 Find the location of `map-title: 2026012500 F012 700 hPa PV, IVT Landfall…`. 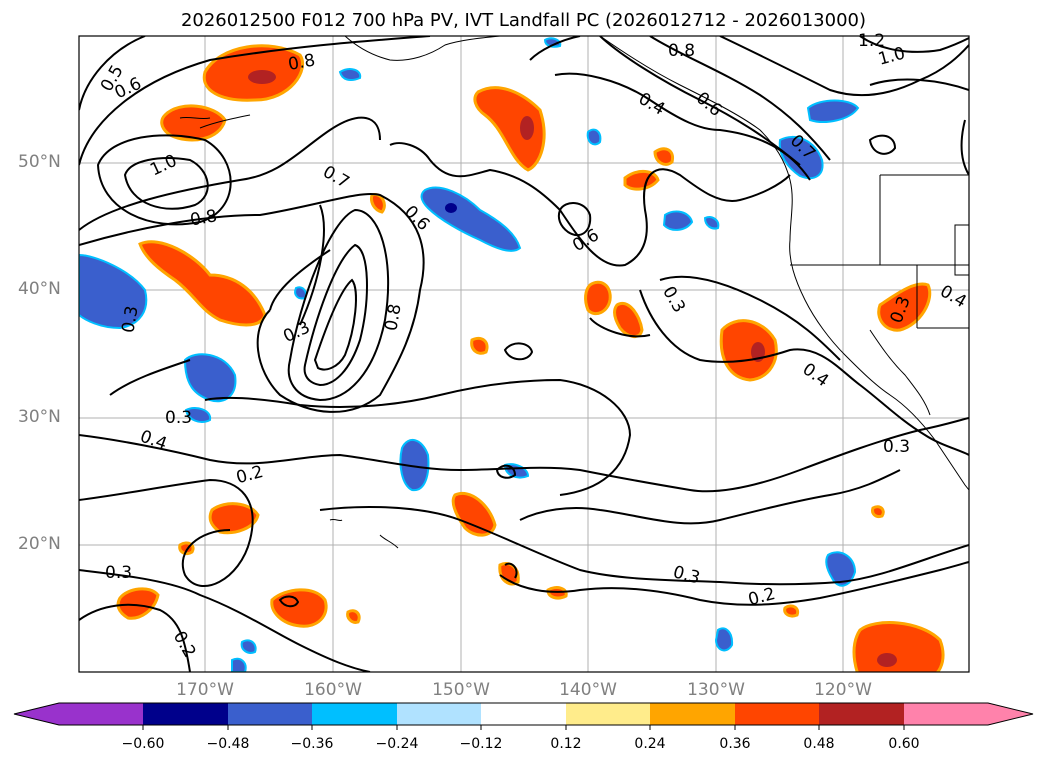

map-title: 2026012500 F012 700 hPa PV, IVT Landfall… is located at coordinates (523, 20).